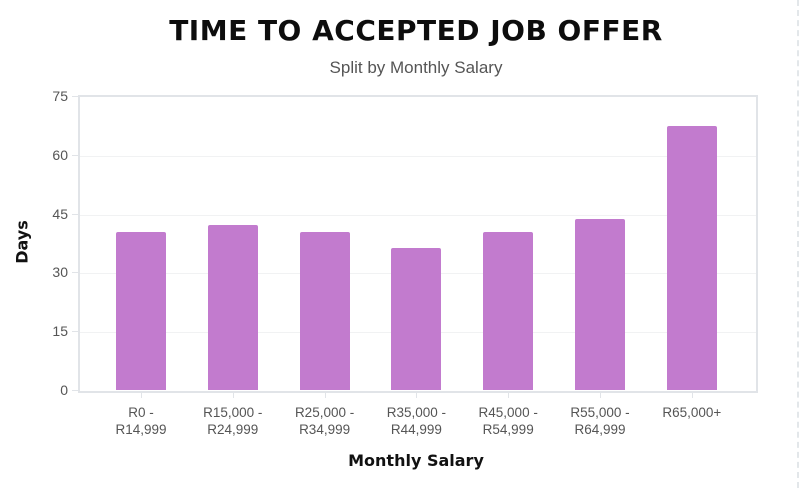 This screenshot has width=800, height=488. What do you see at coordinates (60, 272) in the screenshot?
I see `y-tick-label: 30` at bounding box center [60, 272].